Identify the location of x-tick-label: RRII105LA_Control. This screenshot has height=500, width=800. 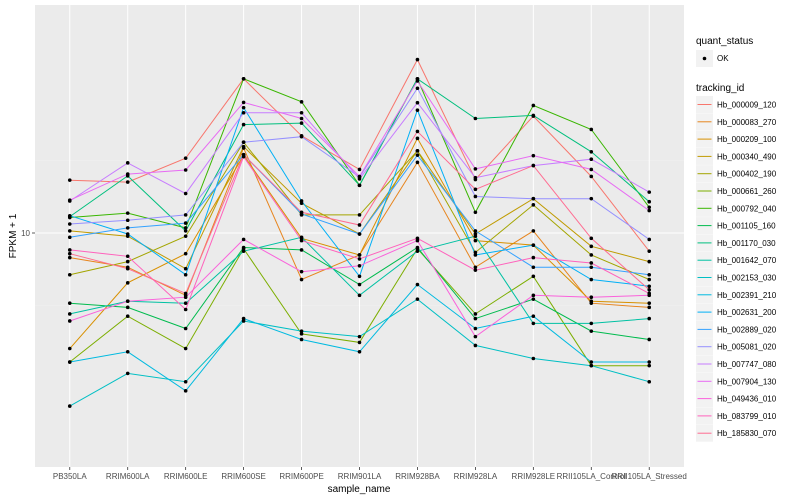
(592, 476).